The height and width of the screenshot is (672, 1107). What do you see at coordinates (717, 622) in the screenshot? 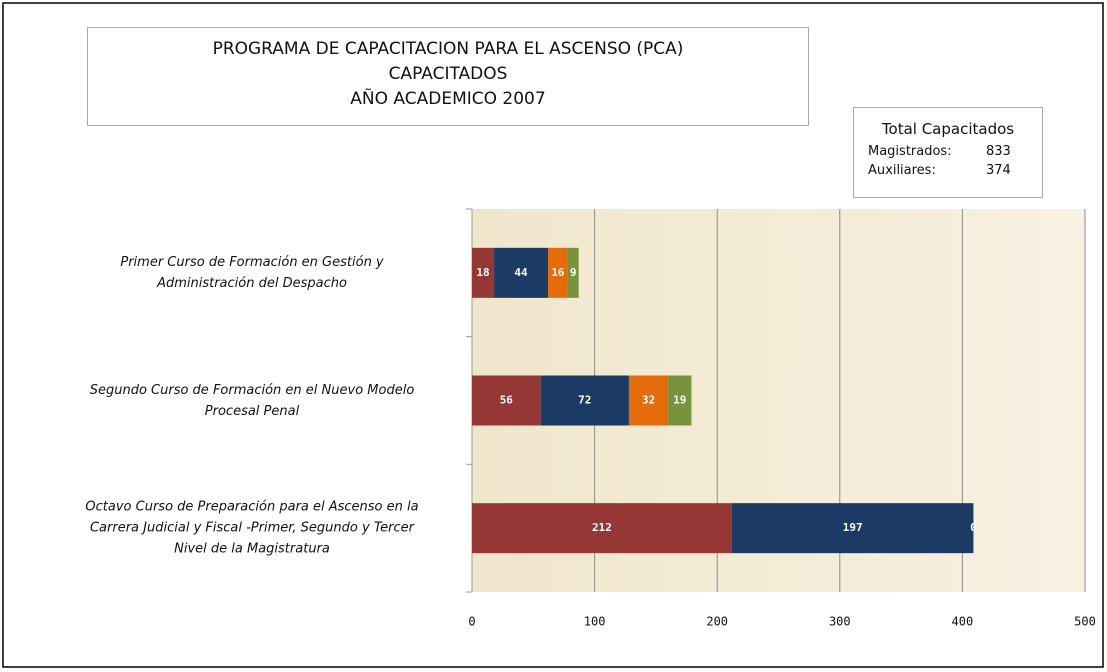
I see `x-tick-label: 200` at bounding box center [717, 622].